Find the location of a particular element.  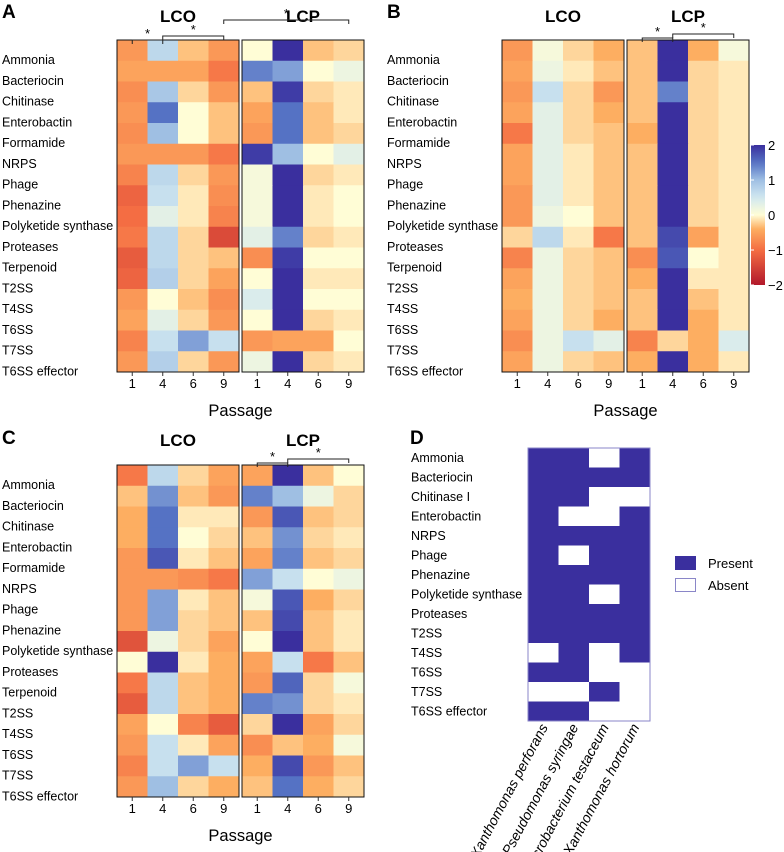

cell-absent is located at coordinates (574, 692).